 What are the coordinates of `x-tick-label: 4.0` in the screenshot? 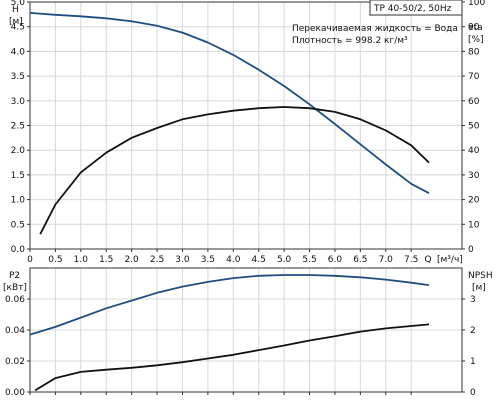 It's located at (233, 260).